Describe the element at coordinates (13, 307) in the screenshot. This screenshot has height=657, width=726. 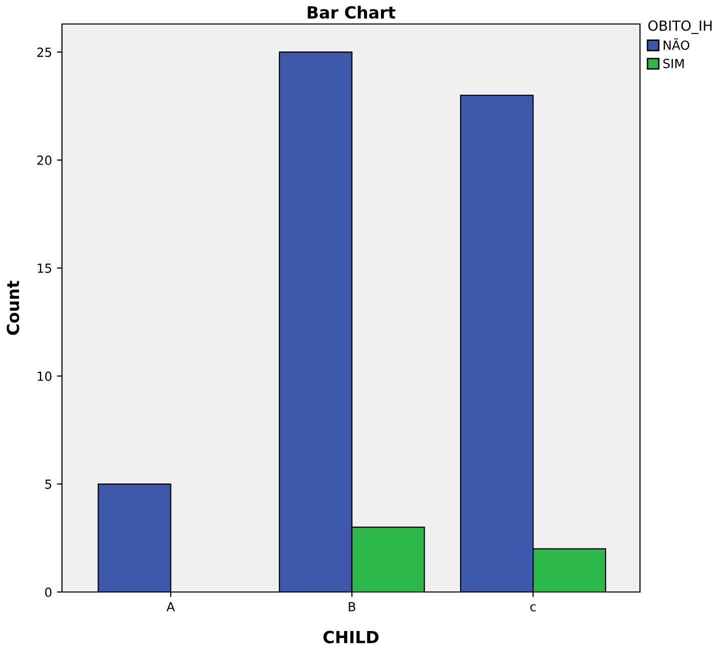
I see `y-axis-title: Count` at that location.